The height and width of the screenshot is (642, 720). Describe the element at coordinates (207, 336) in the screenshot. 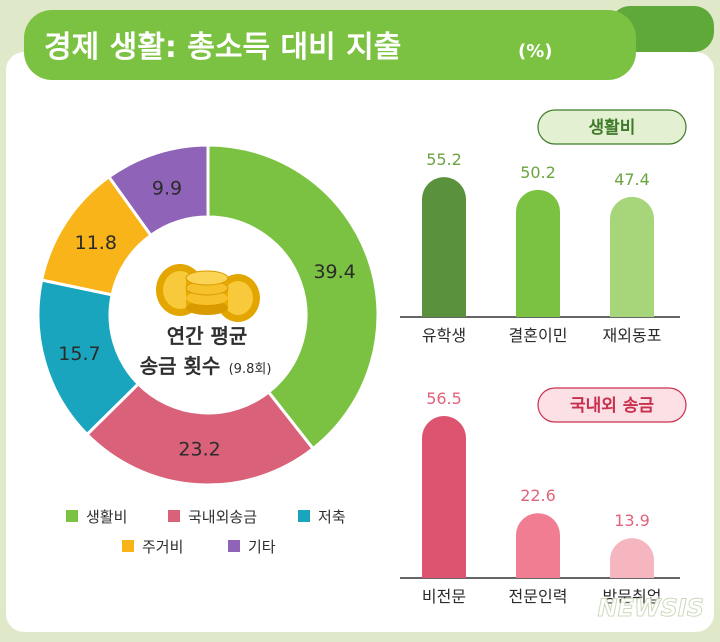

I see `donut-center-line1: 연간 평균` at that location.